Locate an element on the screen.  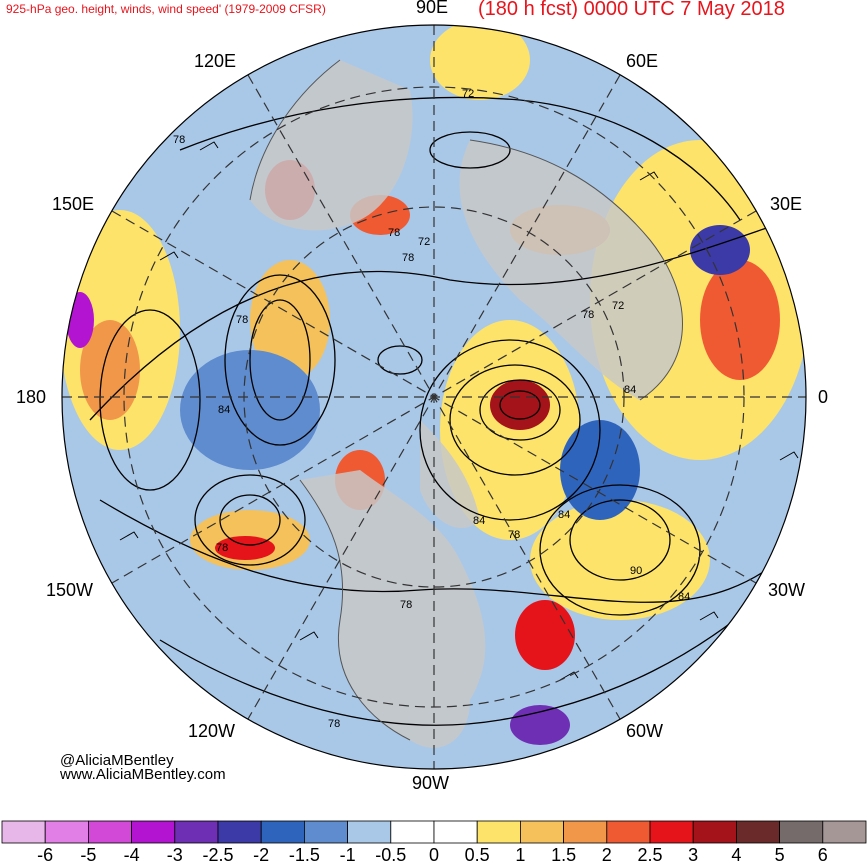
colorbar-tick-label: 0 is located at coordinates (434, 855).